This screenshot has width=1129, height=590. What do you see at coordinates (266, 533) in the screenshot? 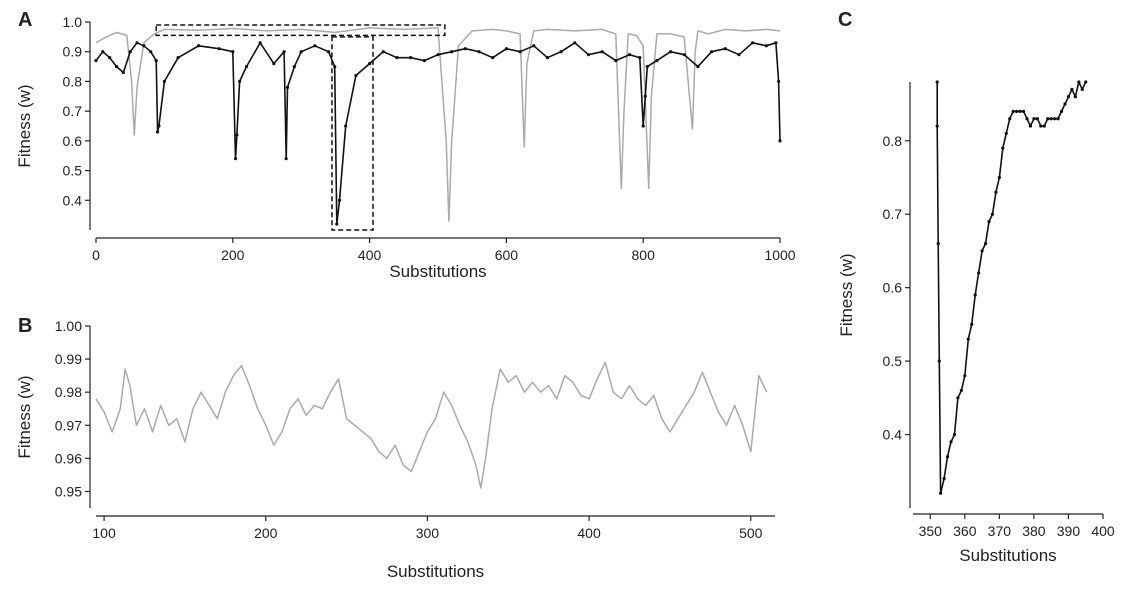
I see `panel-b-x-tick-label: 200` at bounding box center [266, 533].